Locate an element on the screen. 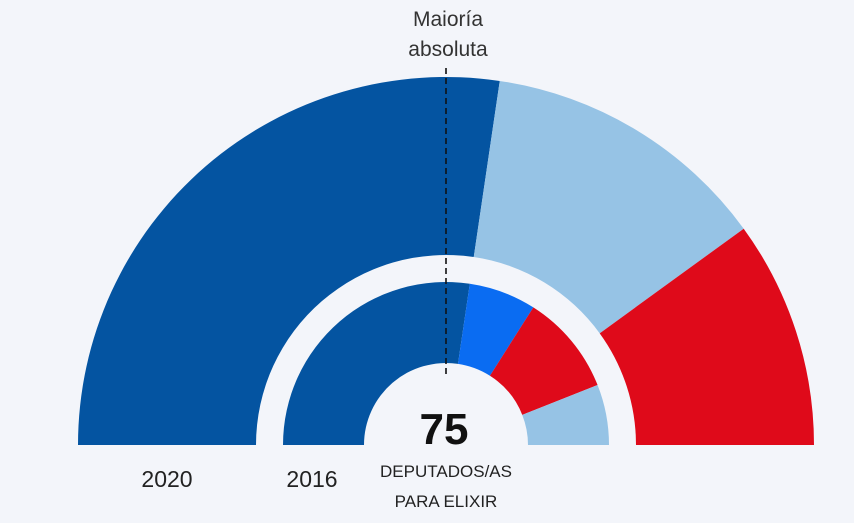  ring-2016 is located at coordinates (446, 363).